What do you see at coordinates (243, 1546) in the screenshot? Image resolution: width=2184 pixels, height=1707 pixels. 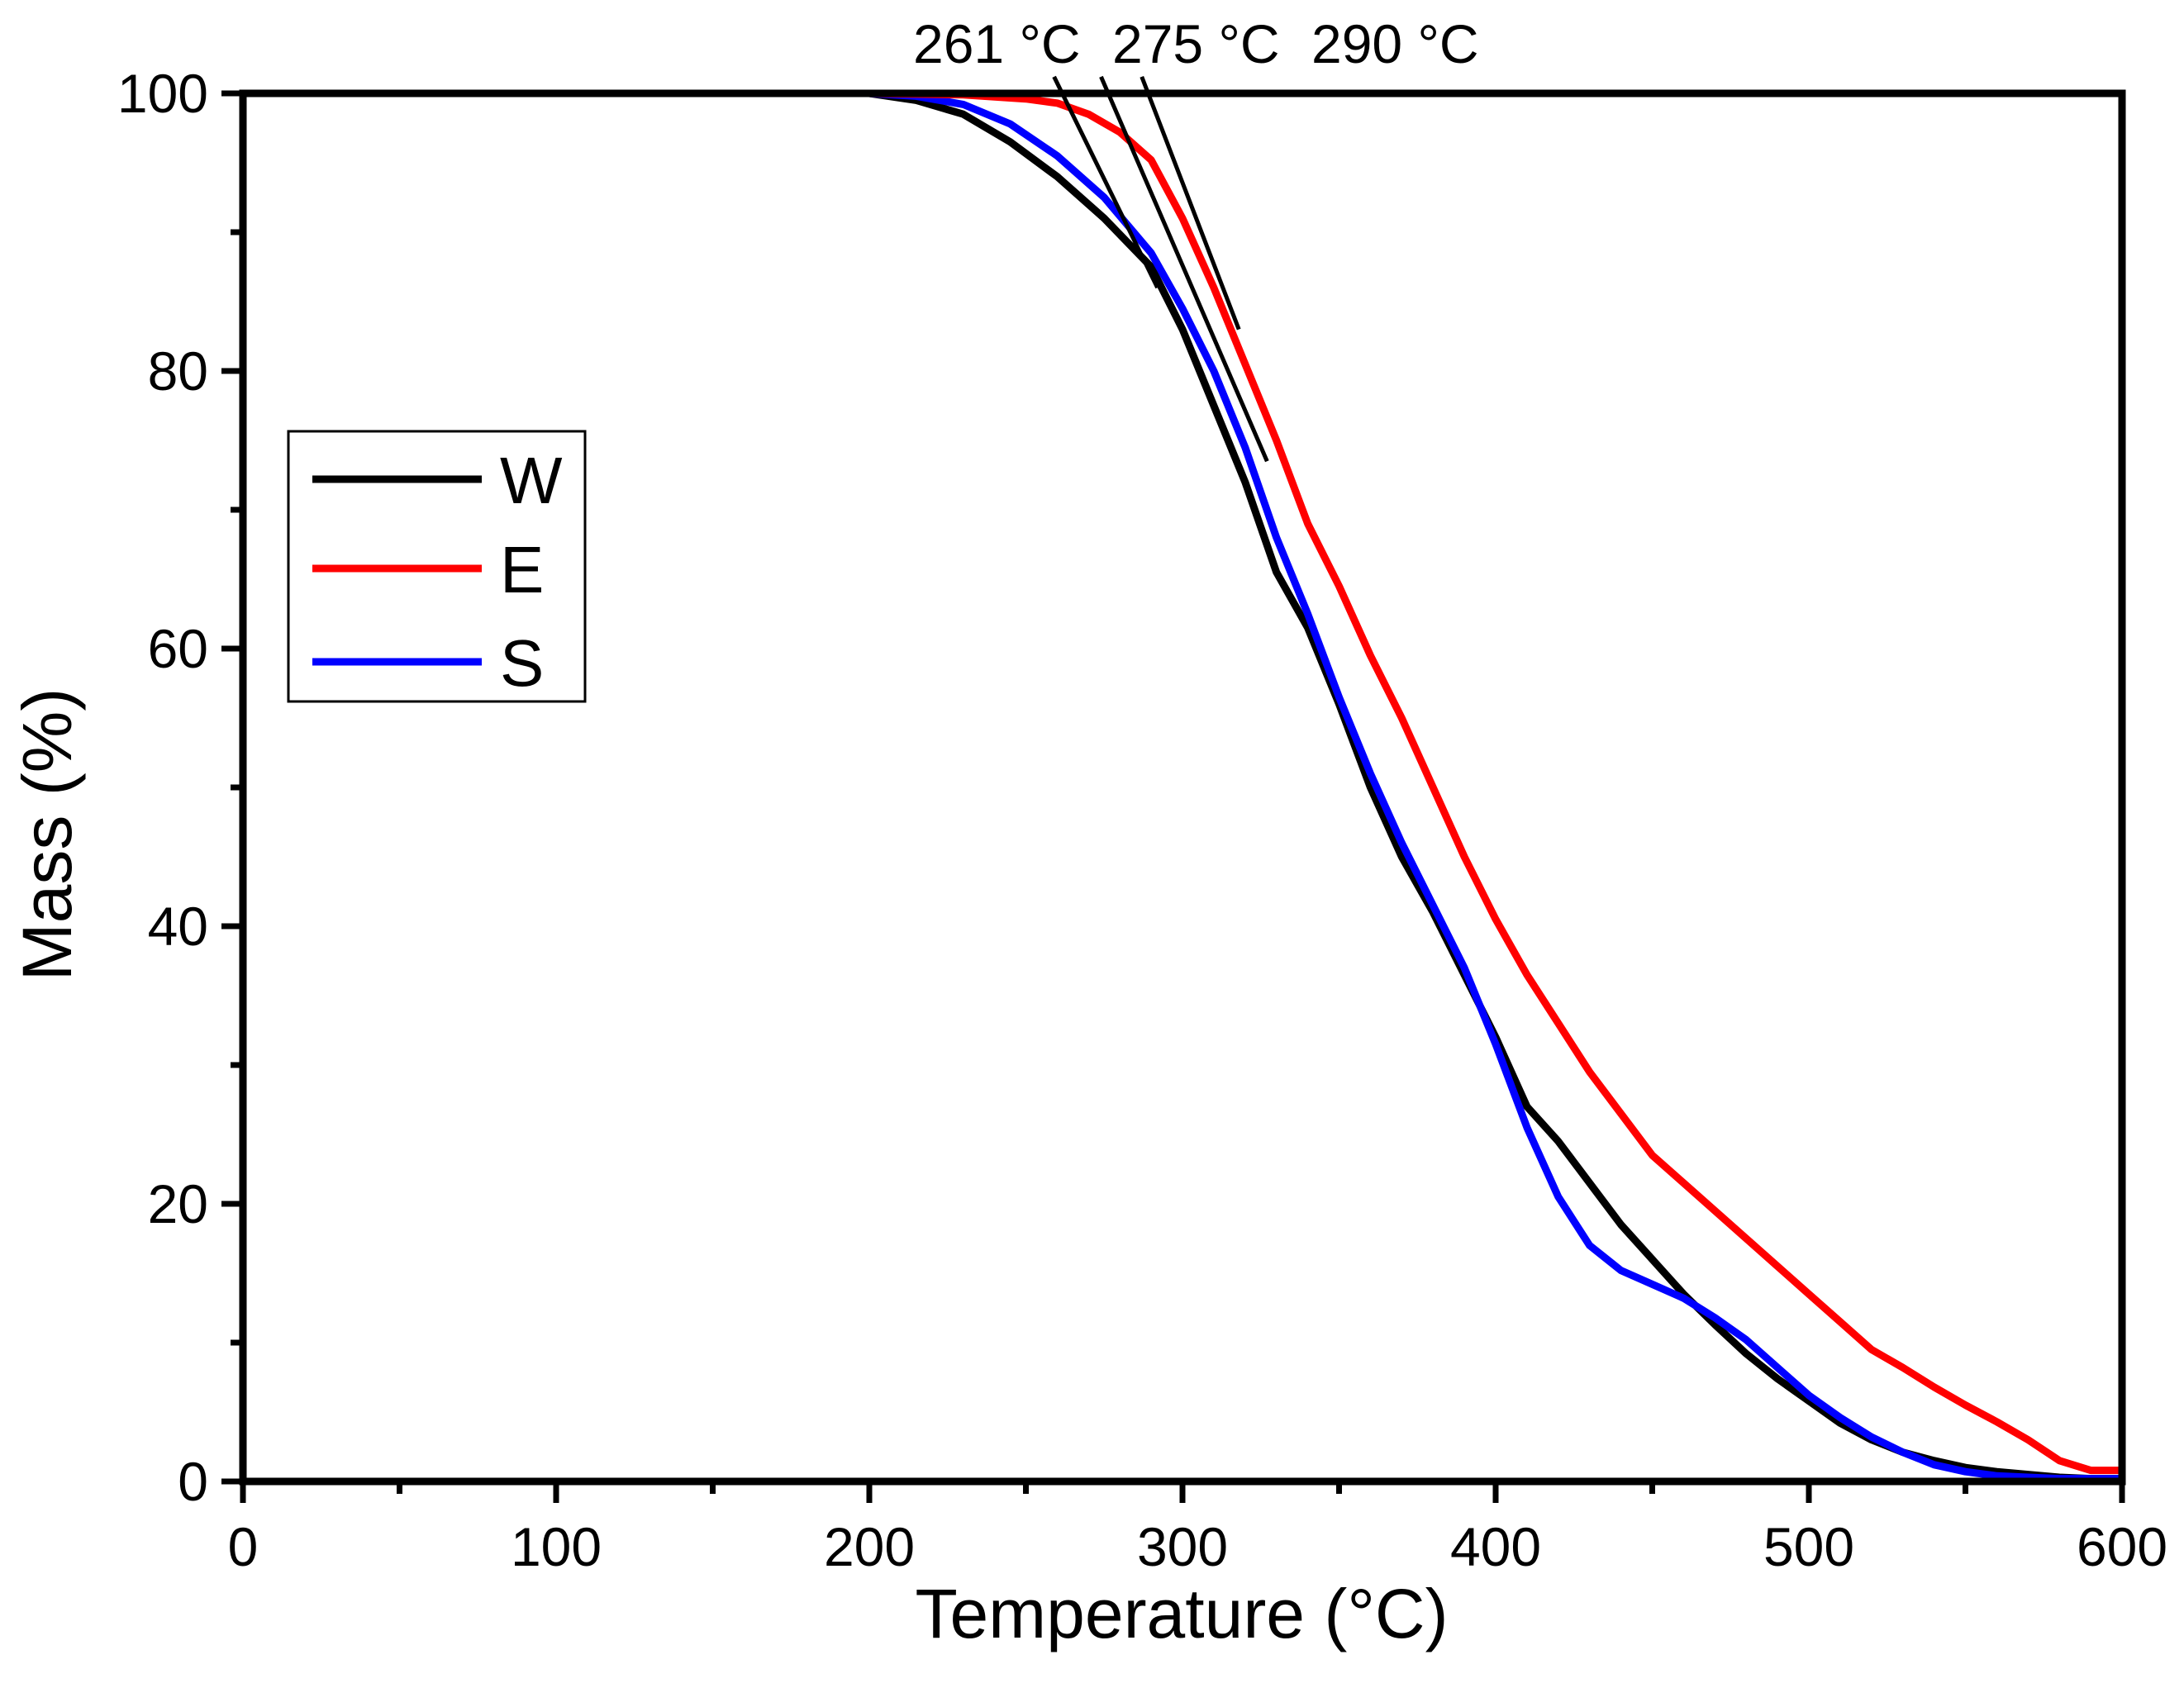 I see `x-tick-label-0: 0` at bounding box center [243, 1546].